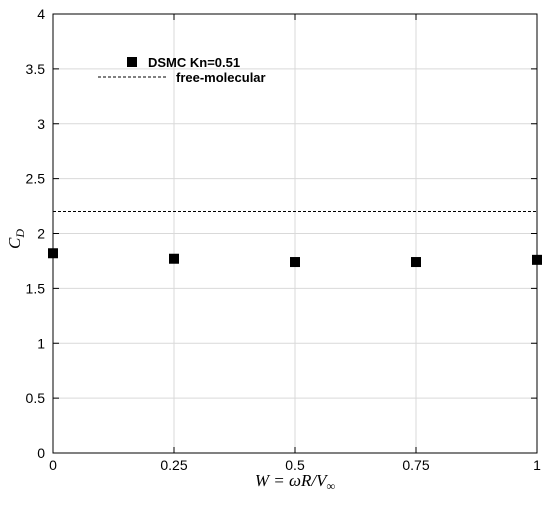 This screenshot has height=505, width=550. What do you see at coordinates (41, 453) in the screenshot?
I see `y-tick-label-0: 0` at bounding box center [41, 453].